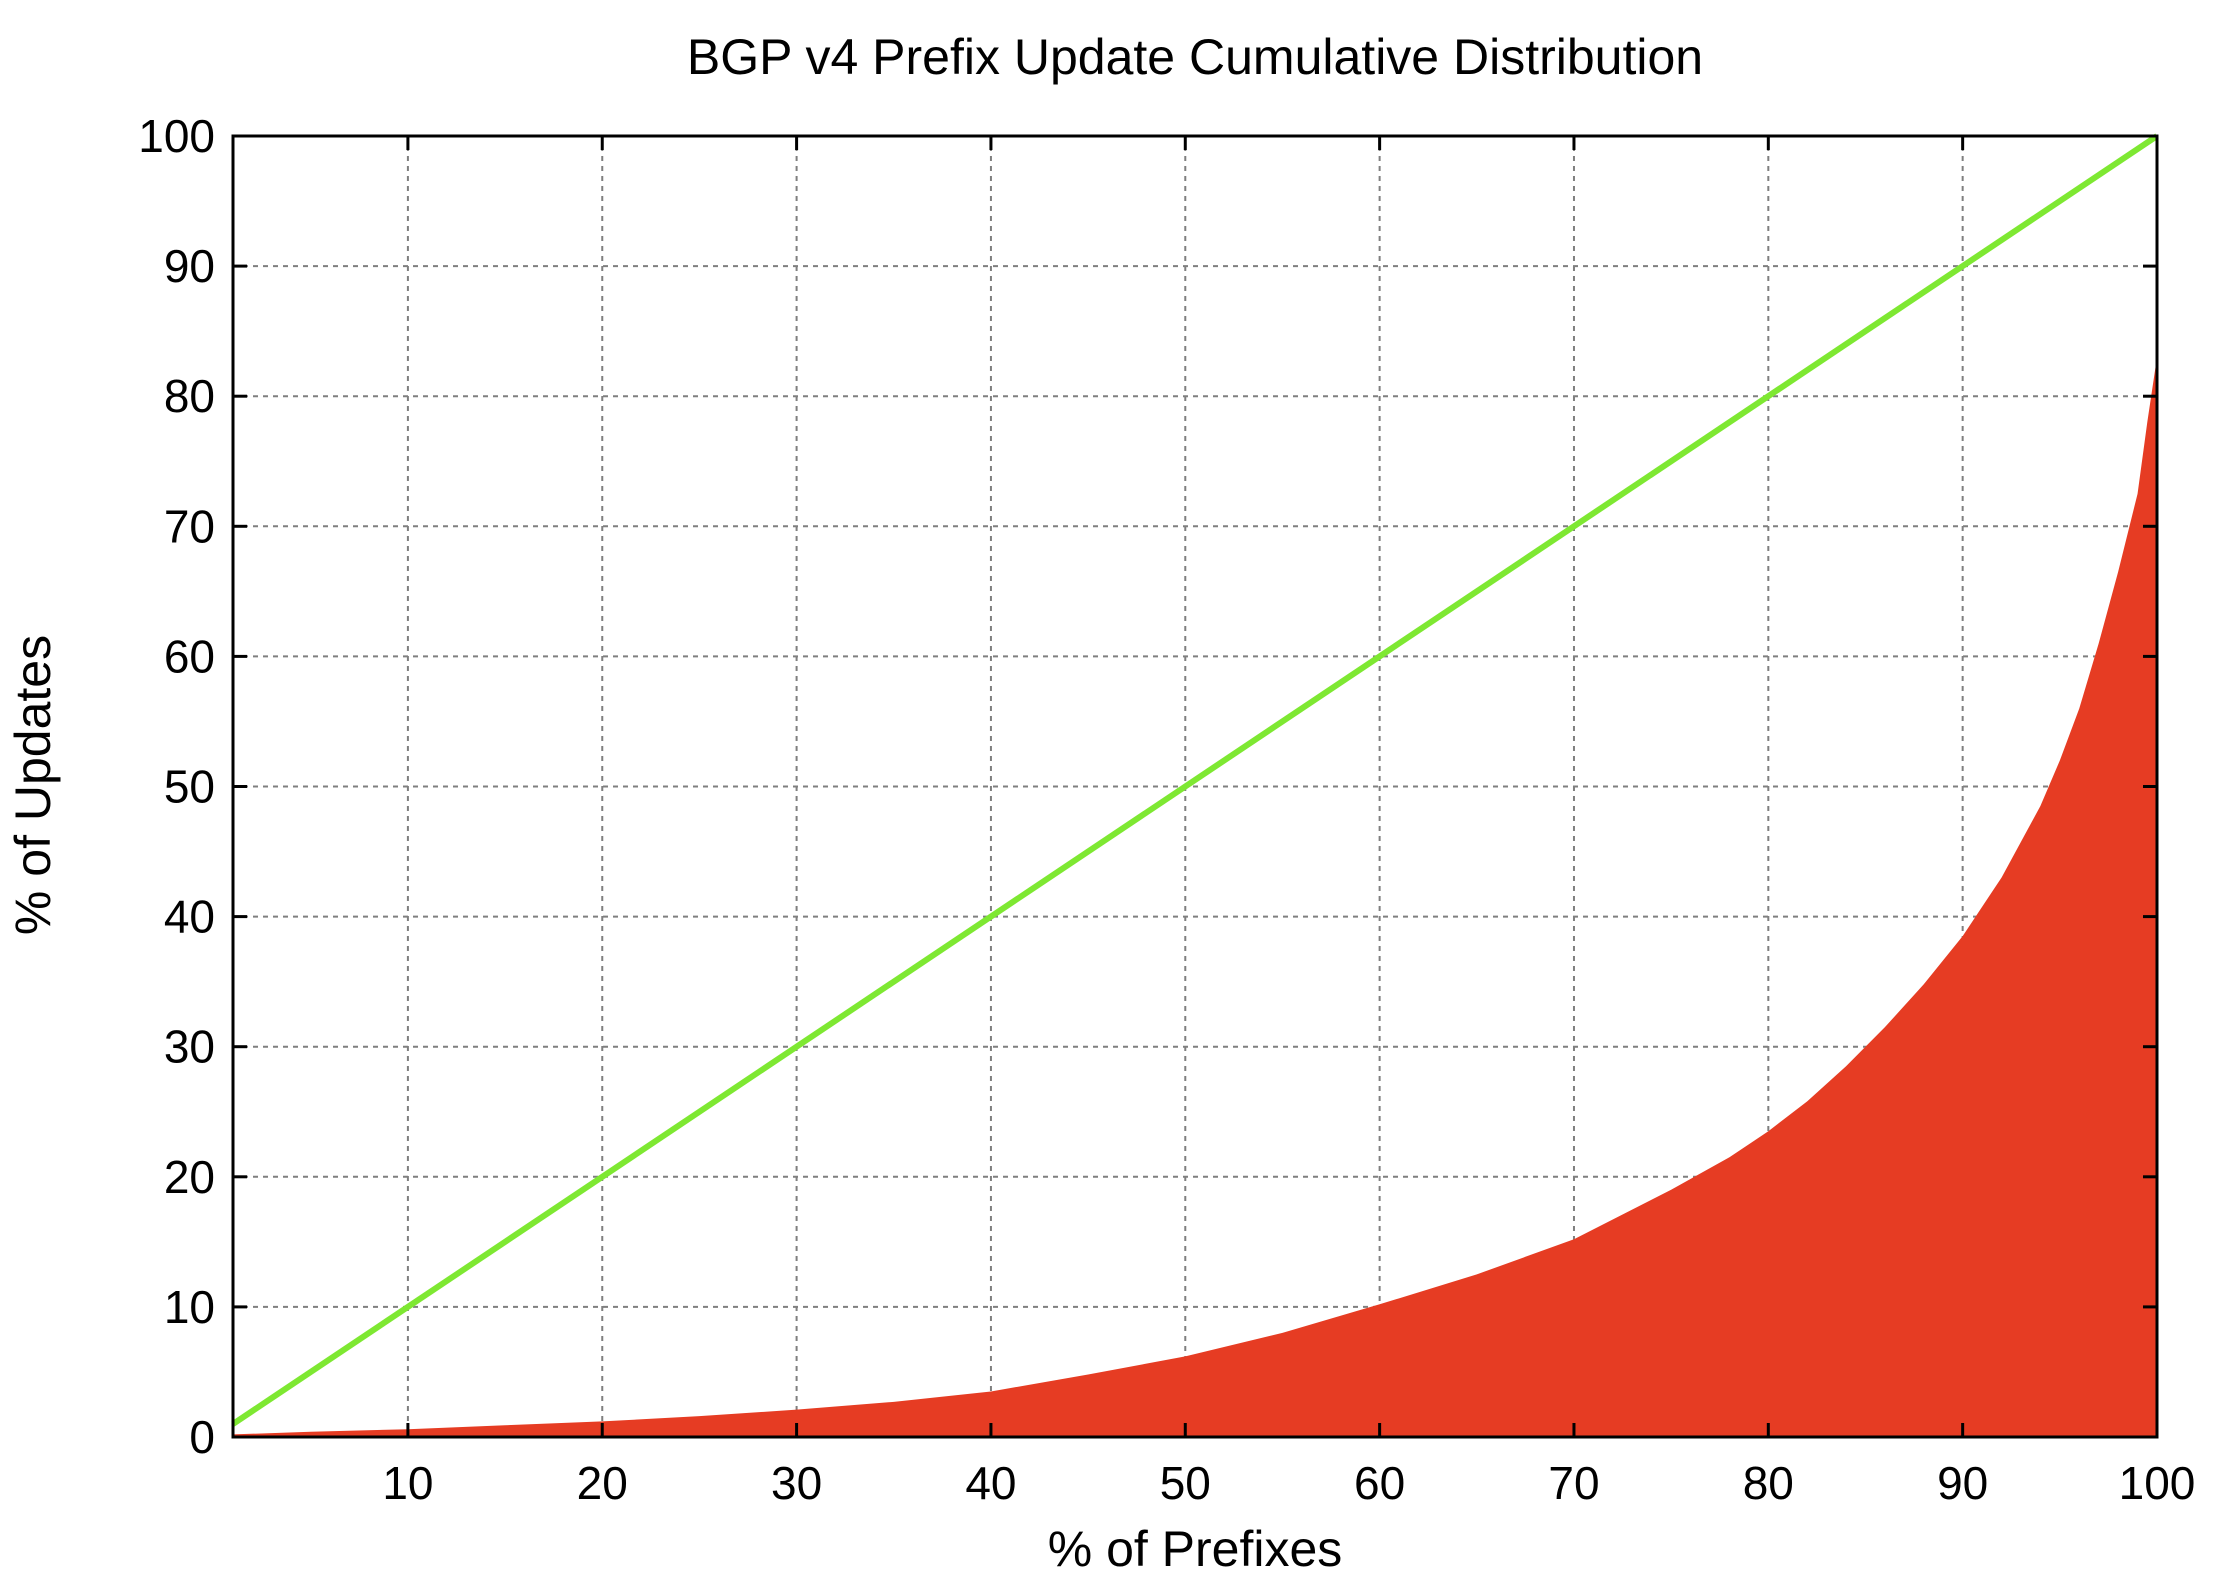 This screenshot has width=2238, height=1585. I want to click on x-tick-label-50: 50, so click(1185, 1483).